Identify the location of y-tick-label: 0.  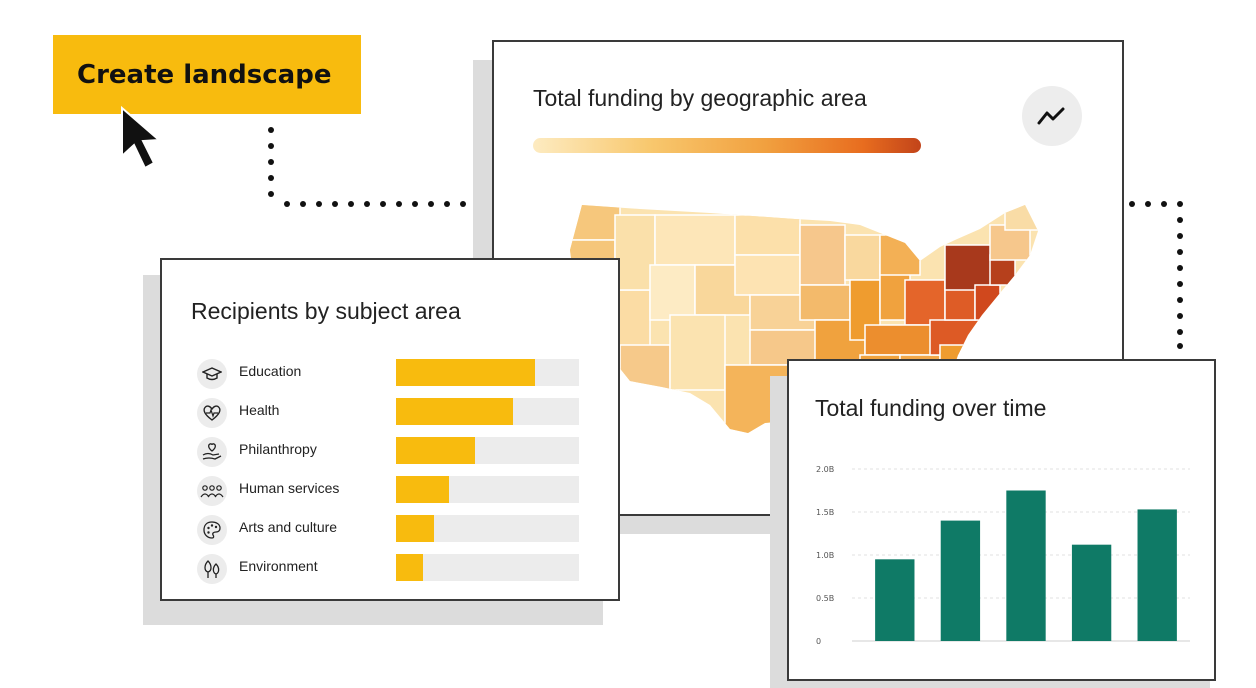
(818, 641).